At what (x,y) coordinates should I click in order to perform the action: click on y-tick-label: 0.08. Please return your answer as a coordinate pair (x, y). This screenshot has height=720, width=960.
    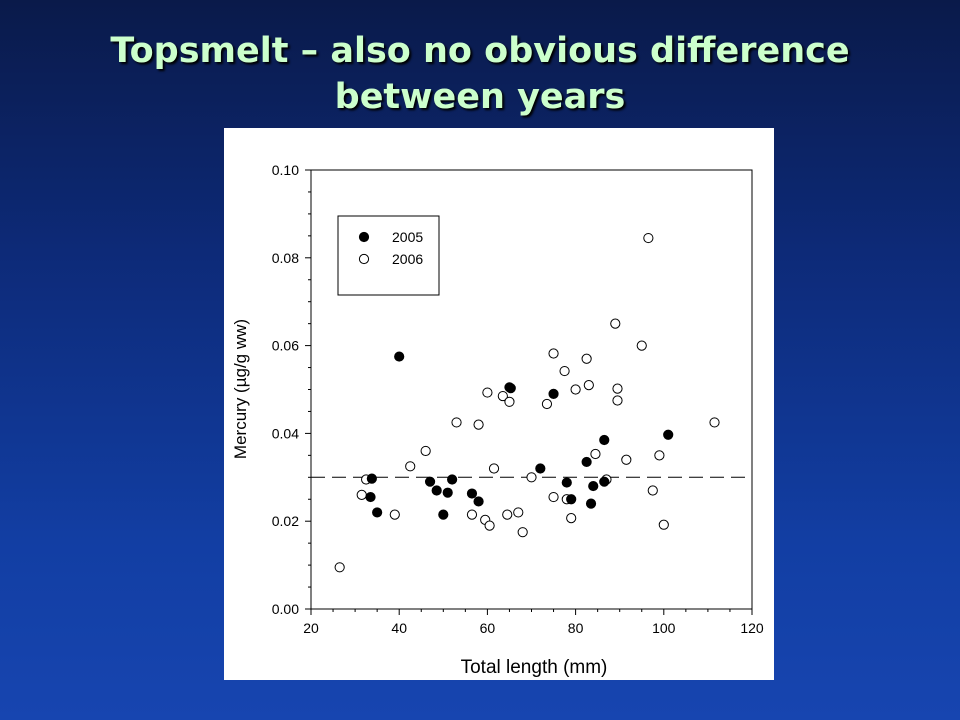
    Looking at the image, I should click on (285, 258).